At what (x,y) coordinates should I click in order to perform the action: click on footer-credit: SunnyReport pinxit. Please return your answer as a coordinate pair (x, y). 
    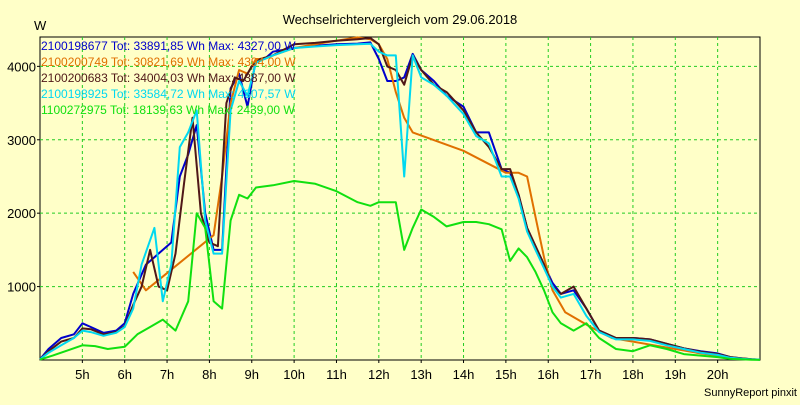
    Looking at the image, I should click on (750, 393).